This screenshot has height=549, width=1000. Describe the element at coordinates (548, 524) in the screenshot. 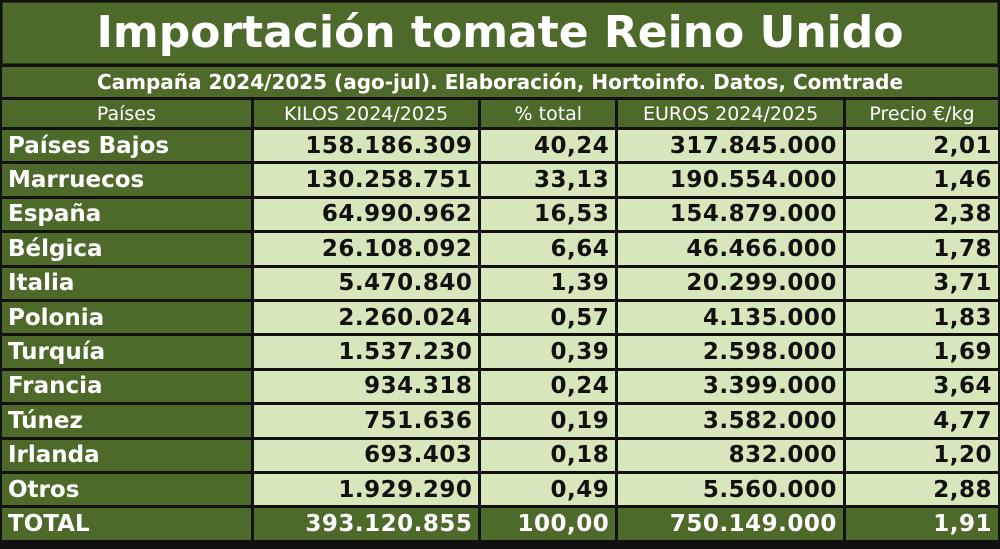

I see `total-cell-percent: 100,00` at that location.